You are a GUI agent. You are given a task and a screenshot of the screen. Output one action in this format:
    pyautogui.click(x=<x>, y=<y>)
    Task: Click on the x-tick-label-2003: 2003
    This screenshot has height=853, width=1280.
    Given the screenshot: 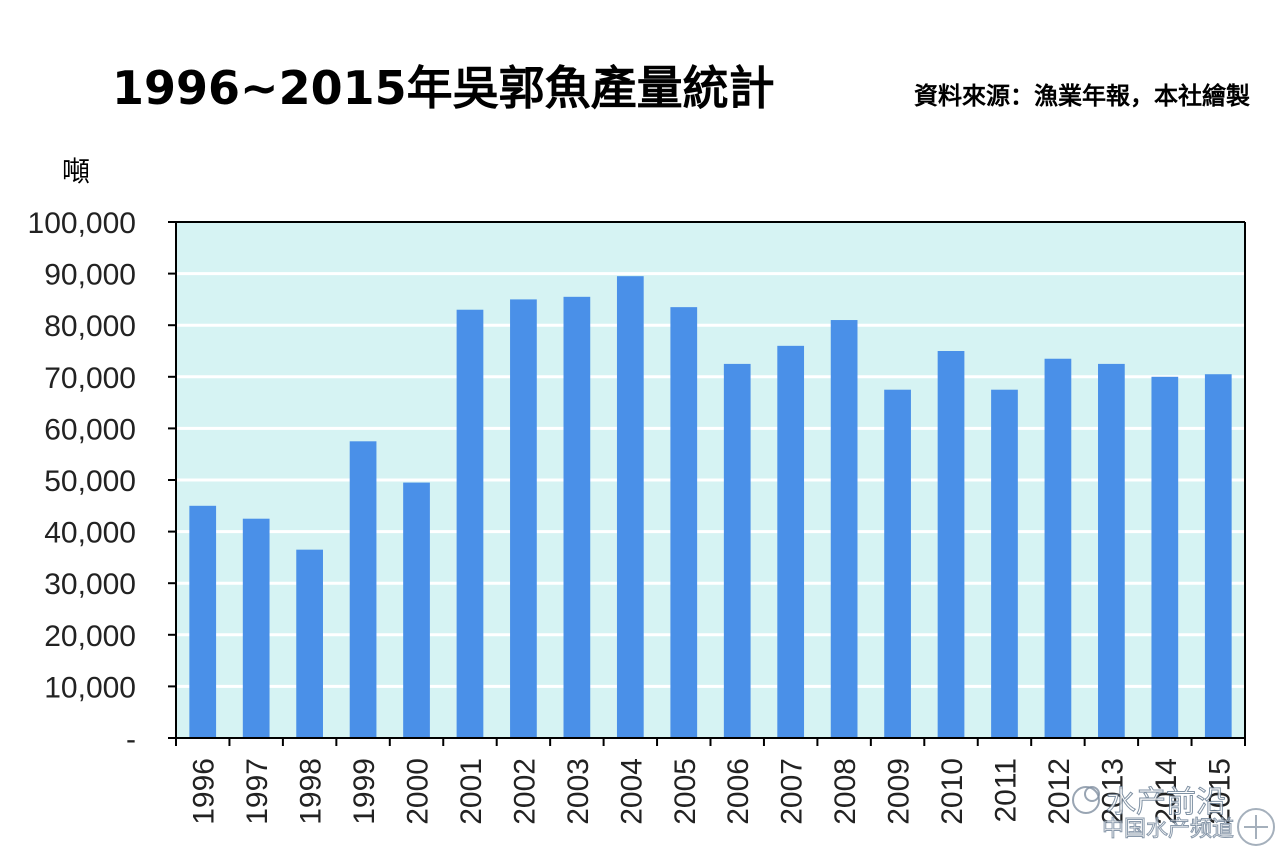 What is the action you would take?
    pyautogui.click(x=578, y=791)
    